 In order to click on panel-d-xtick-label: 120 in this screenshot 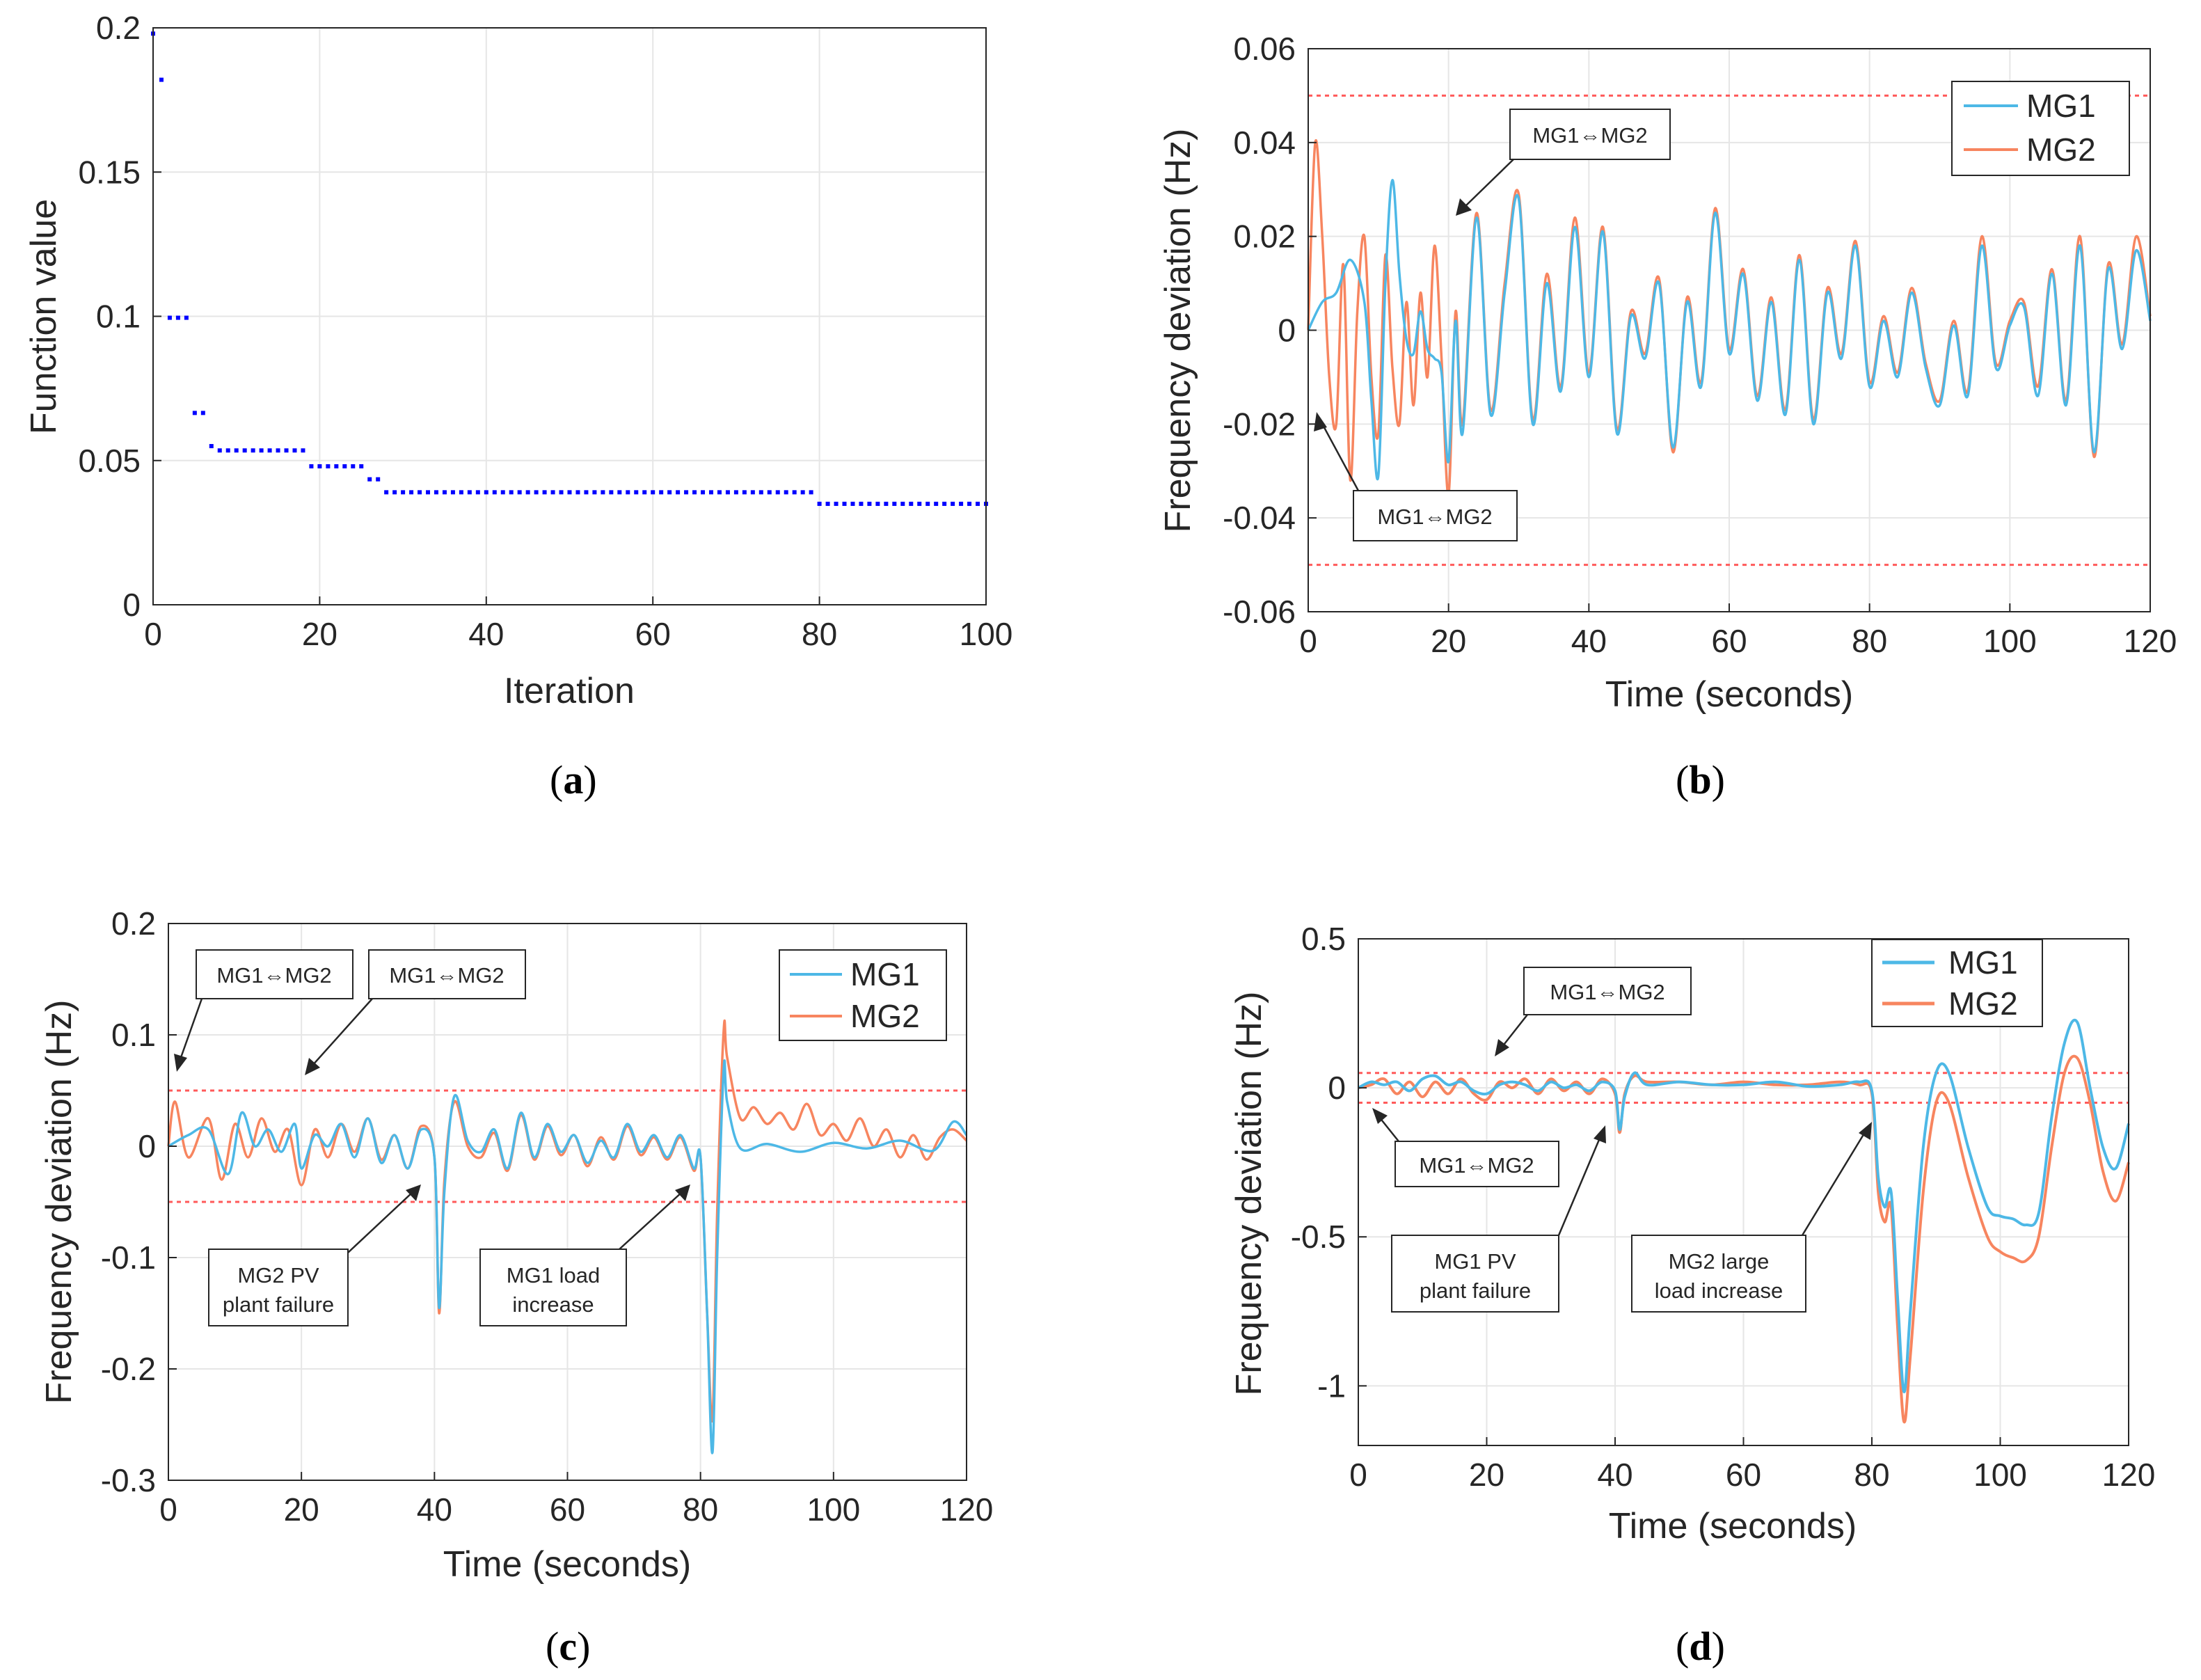, I will do `click(2129, 1475)`.